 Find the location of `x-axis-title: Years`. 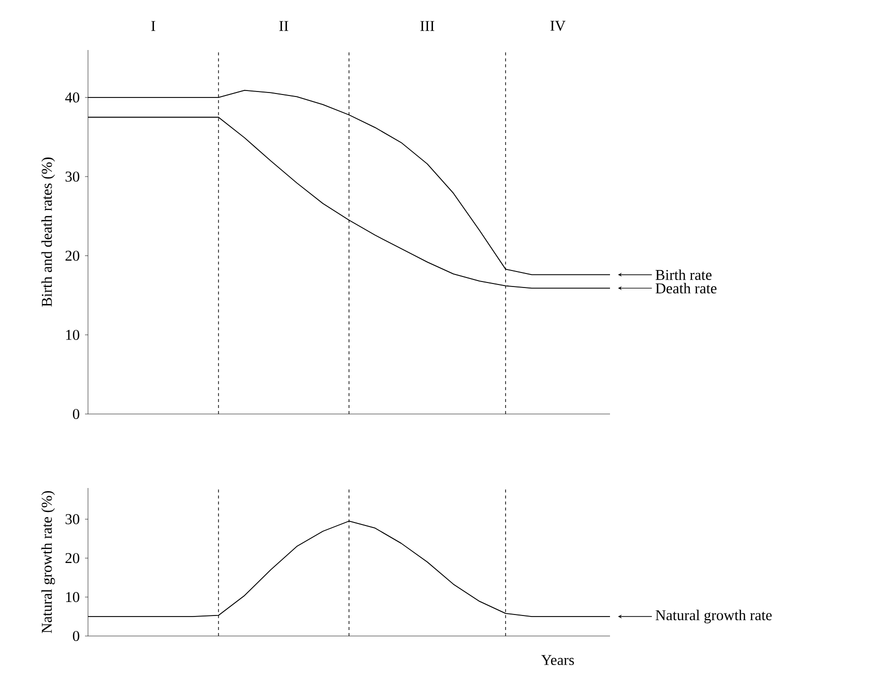

x-axis-title: Years is located at coordinates (557, 660).